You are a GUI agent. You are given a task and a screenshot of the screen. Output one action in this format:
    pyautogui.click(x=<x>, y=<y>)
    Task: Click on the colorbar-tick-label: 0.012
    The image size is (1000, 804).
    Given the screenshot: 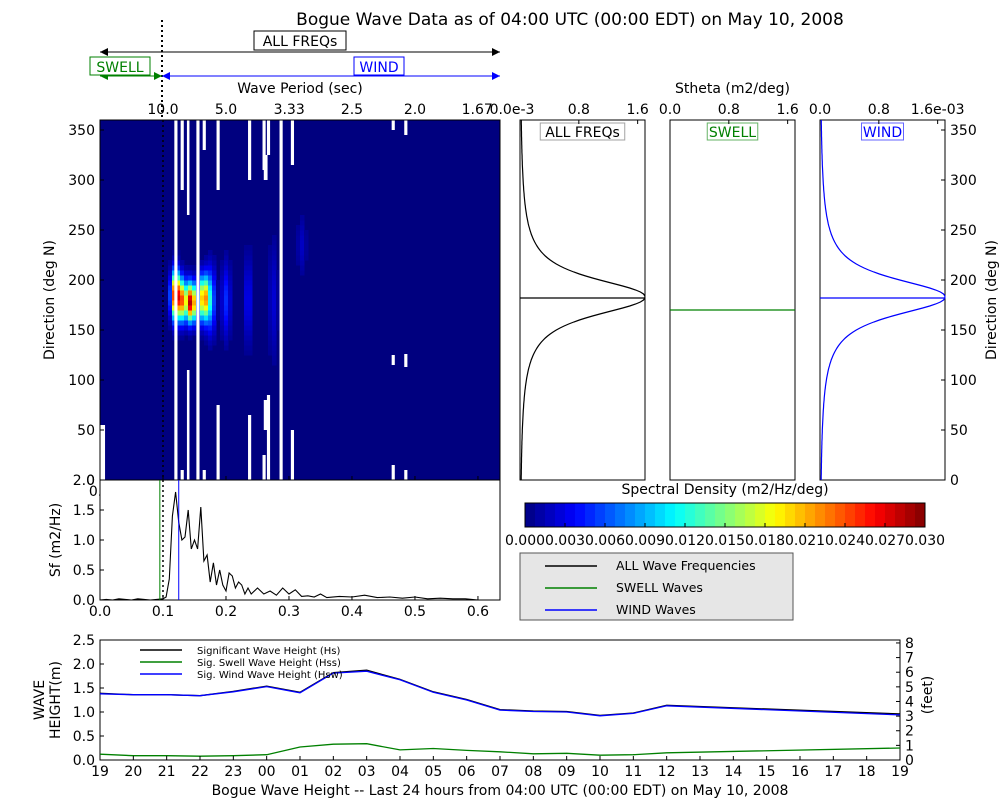 What is the action you would take?
    pyautogui.click(x=685, y=541)
    